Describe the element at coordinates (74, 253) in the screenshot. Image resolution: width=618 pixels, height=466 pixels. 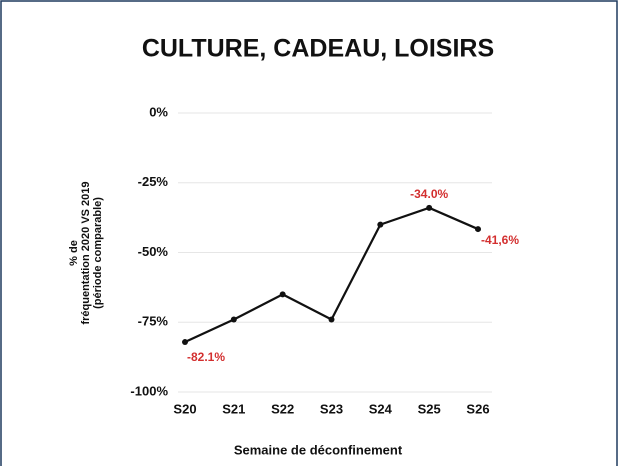
I see `y-axis-label-line: % de` at that location.